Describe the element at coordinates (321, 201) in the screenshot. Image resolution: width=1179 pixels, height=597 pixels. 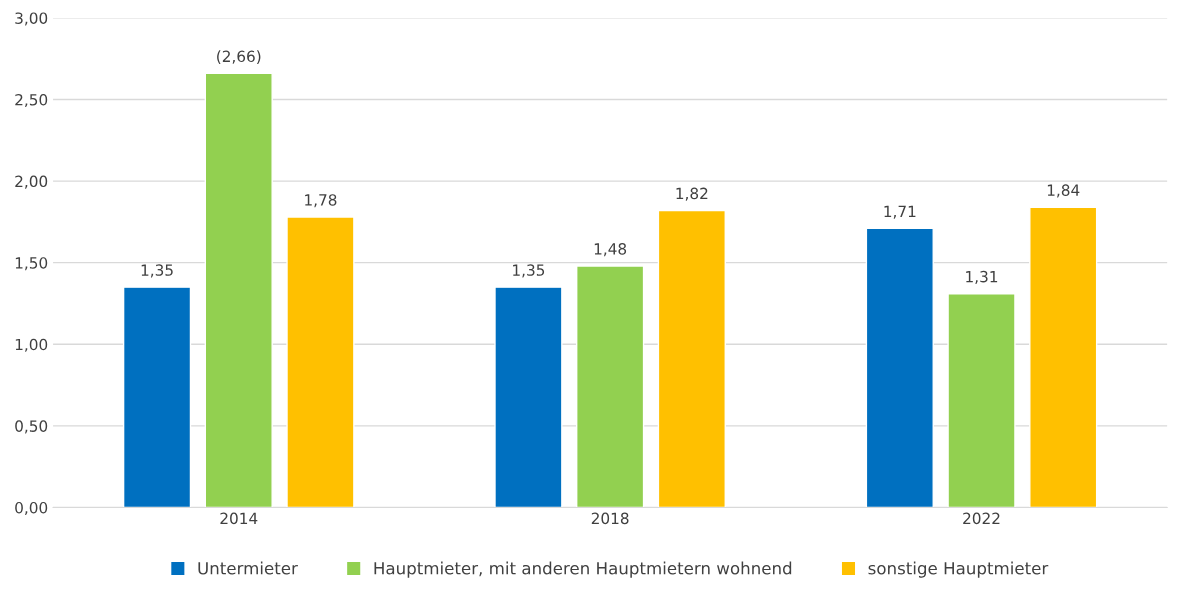
I see `data-label: 1,78` at that location.